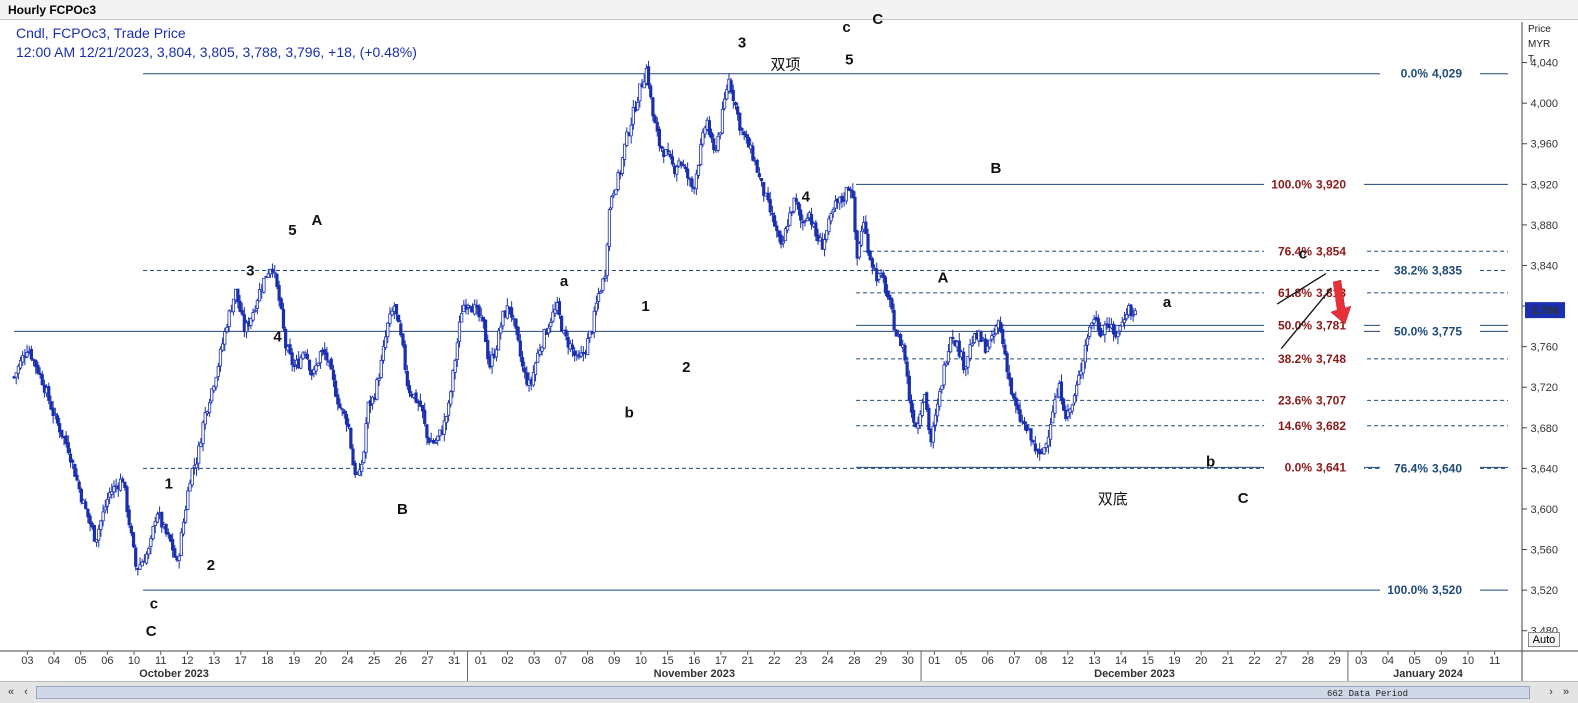  Describe the element at coordinates (1551, 692) in the screenshot. I see `scroll-next-button: ›` at that location.